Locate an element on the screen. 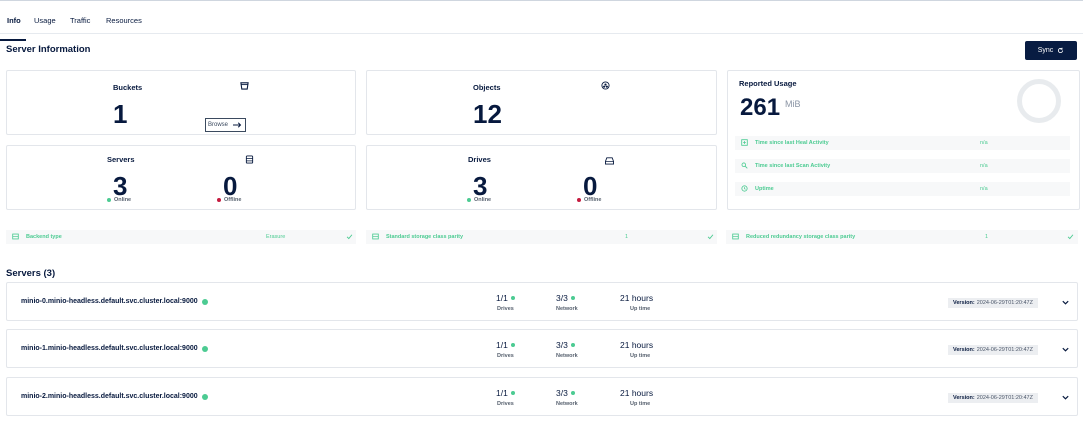 The width and height of the screenshot is (1083, 421). heal-icon is located at coordinates (744, 142).